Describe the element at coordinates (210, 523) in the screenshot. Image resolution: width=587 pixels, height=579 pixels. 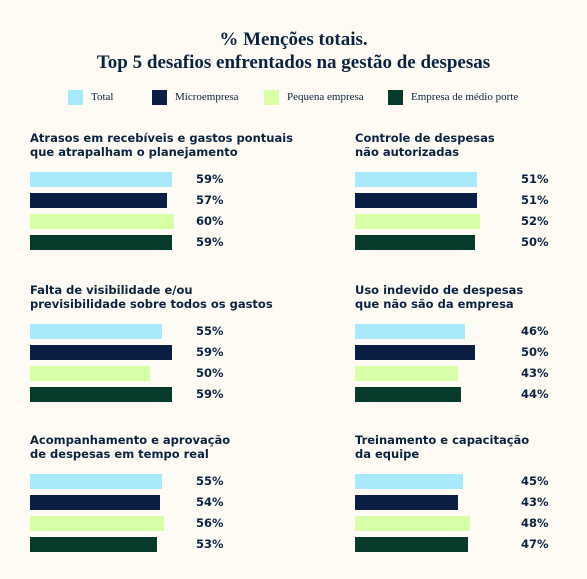
I see `bar-value-label: 56%` at that location.